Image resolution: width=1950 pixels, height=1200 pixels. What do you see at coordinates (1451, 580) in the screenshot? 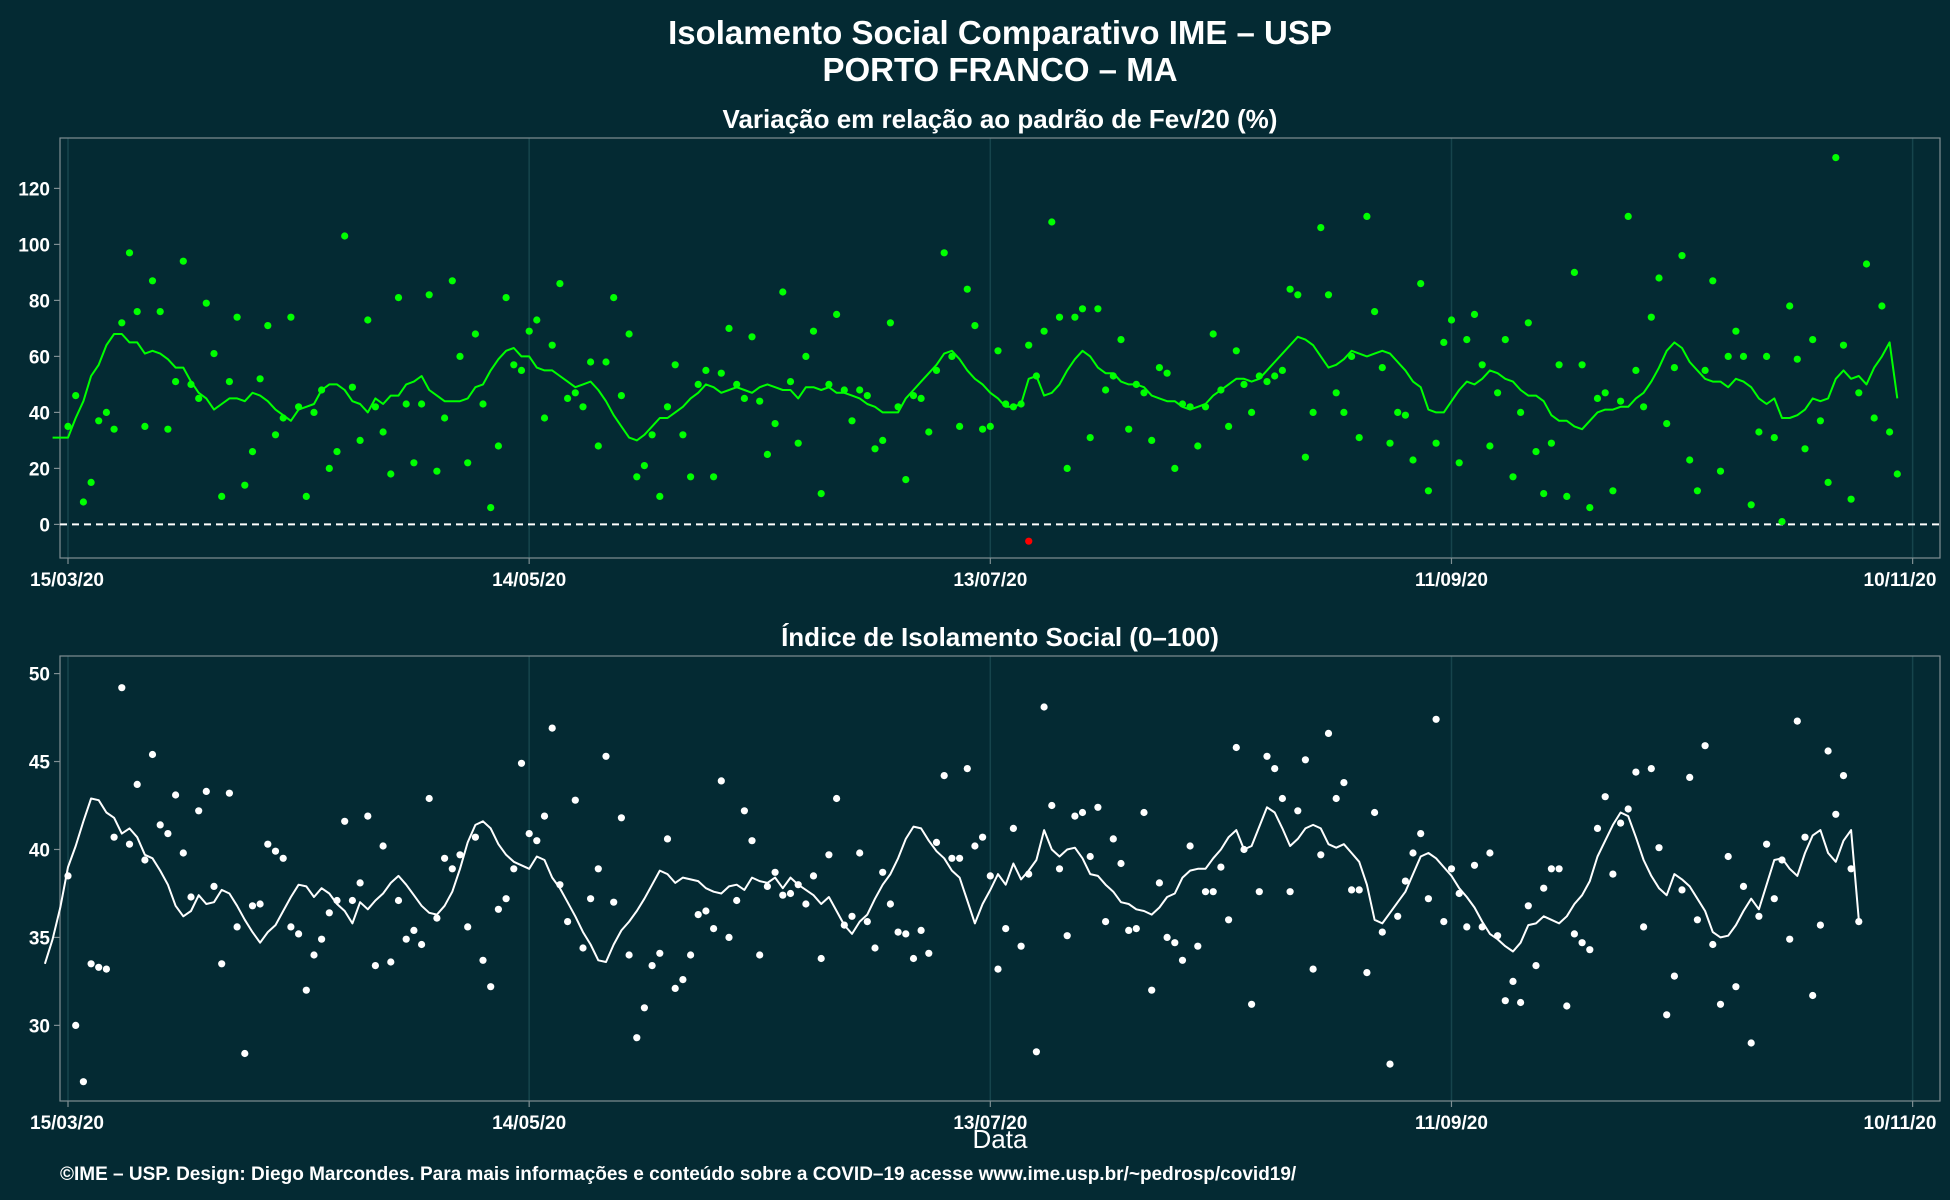
I see `top-xtick-label-3: 11/09/20` at bounding box center [1451, 580].